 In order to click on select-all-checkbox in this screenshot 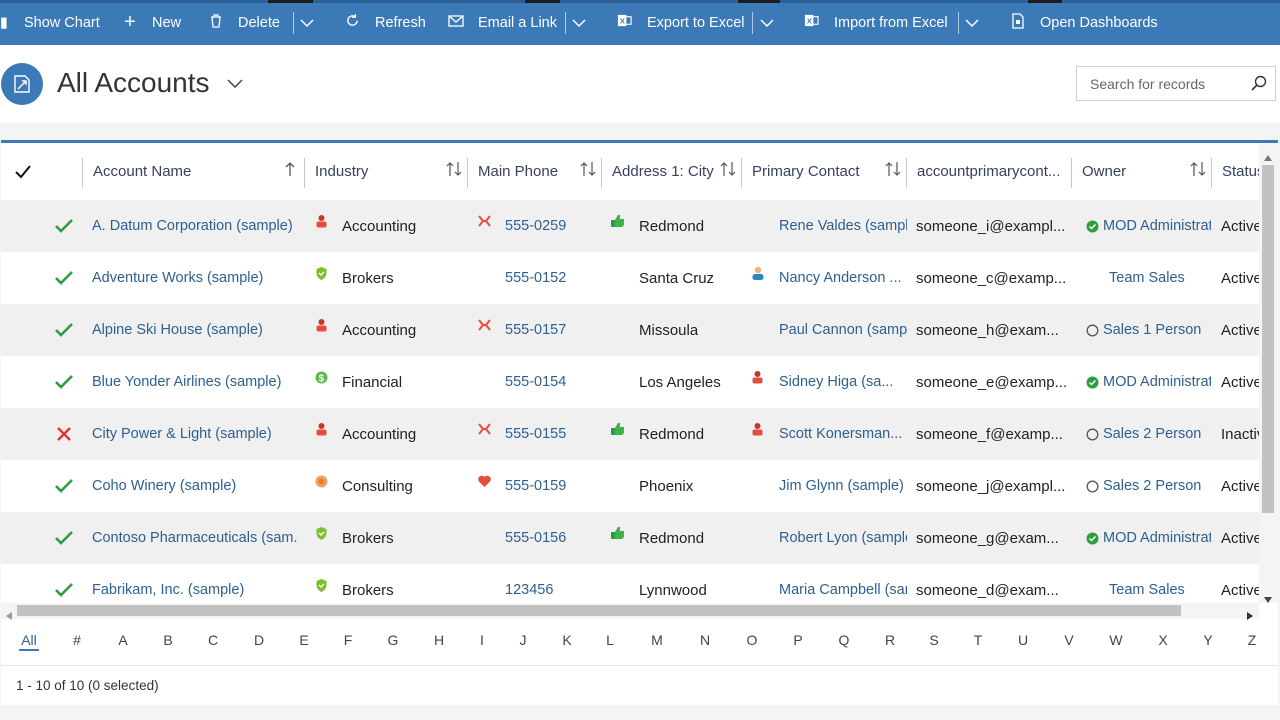, I will do `click(23, 171)`.